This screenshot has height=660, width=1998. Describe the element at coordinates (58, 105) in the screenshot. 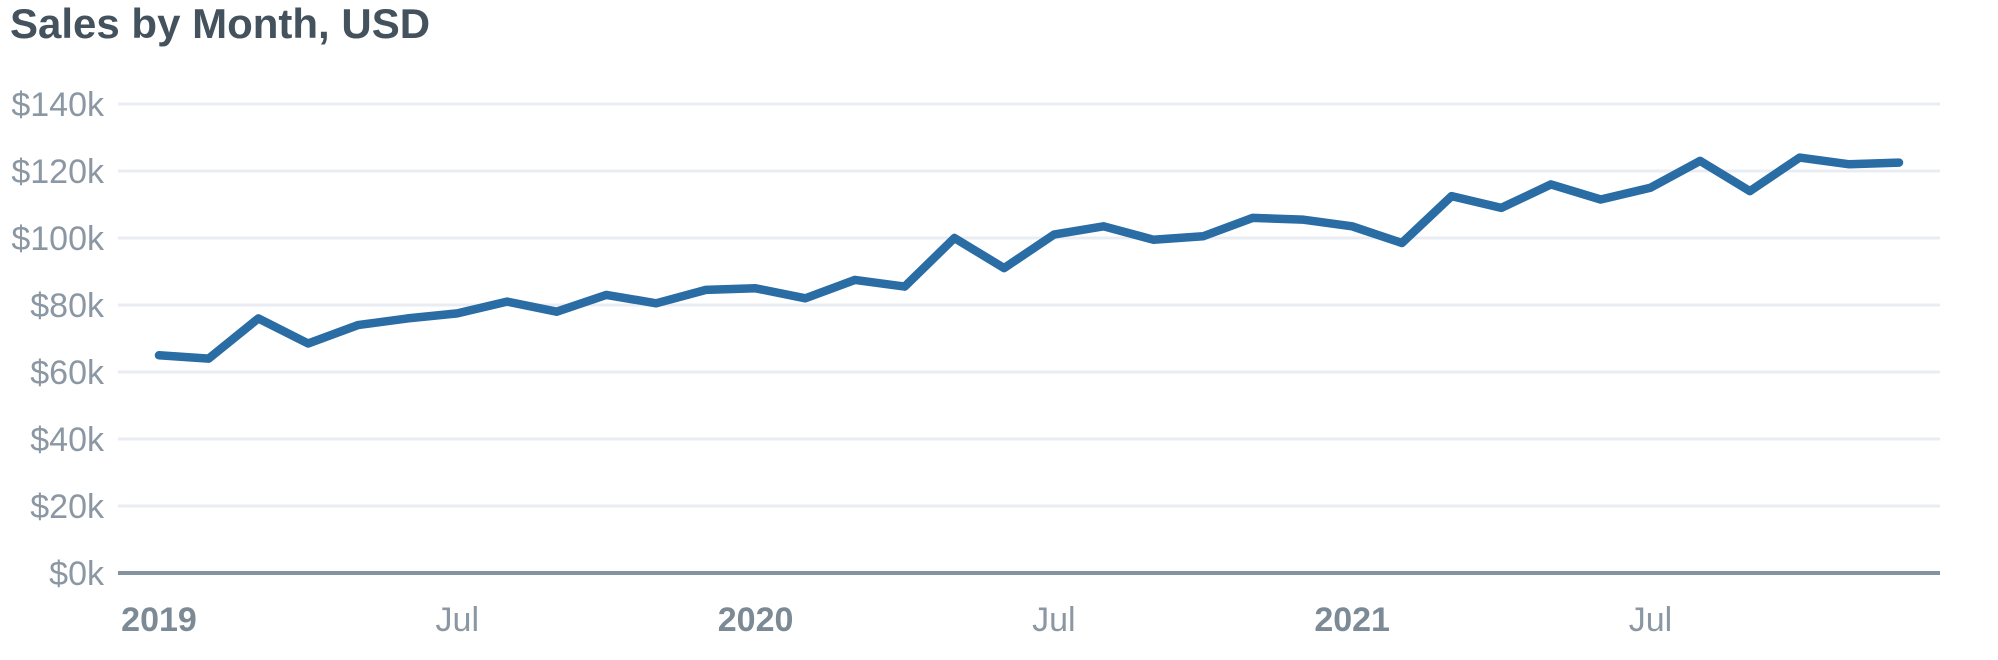

I see `y-tick-label: $140k` at that location.